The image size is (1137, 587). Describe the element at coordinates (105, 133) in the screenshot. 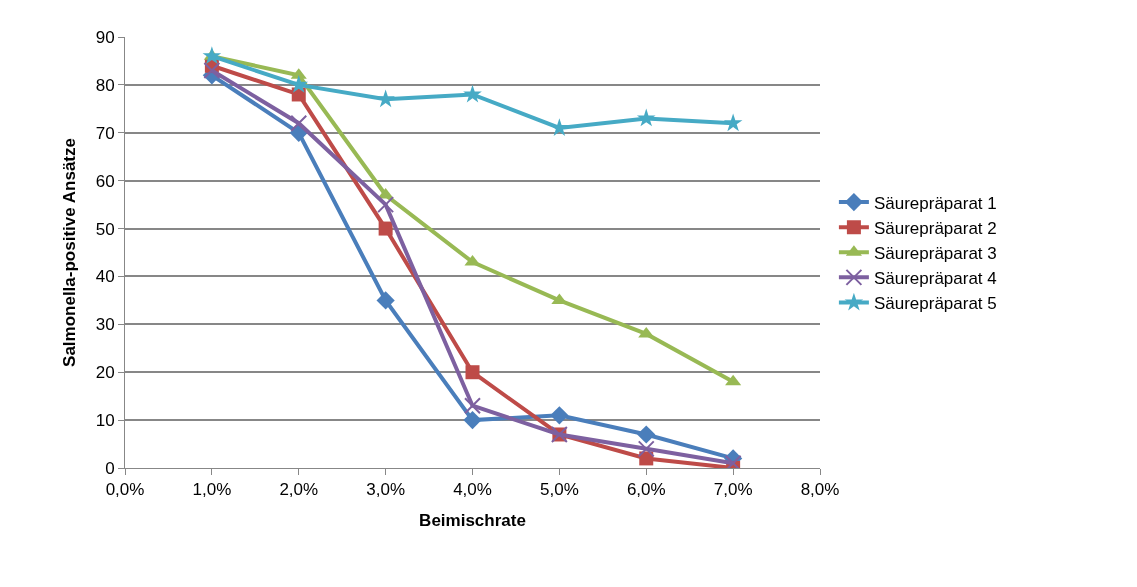

I see `y-tick-label: 70` at that location.